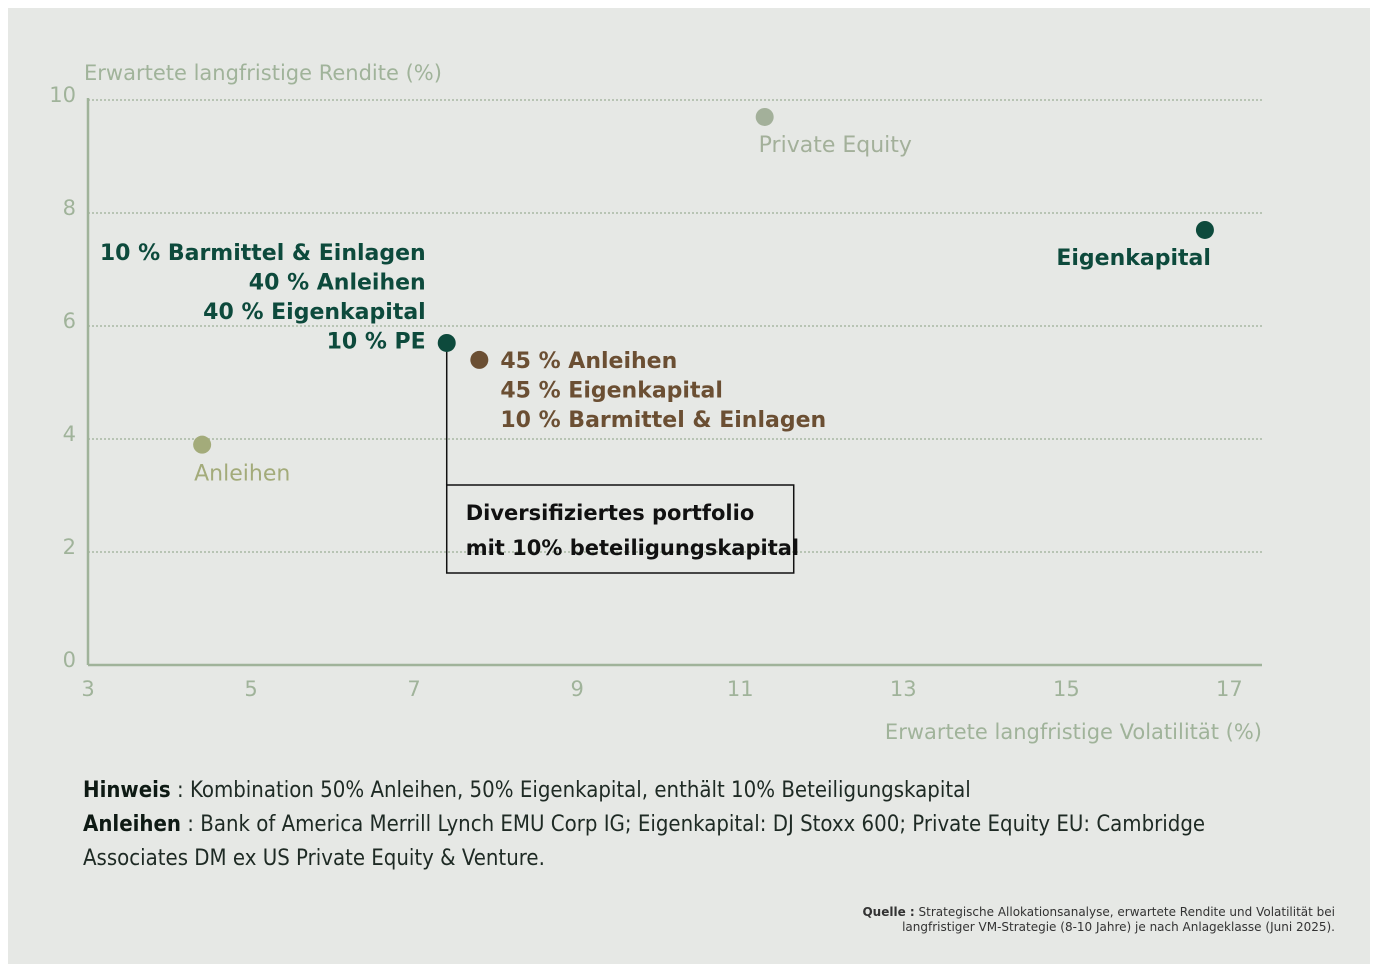  I want to click on x-tick-label: 13, so click(903, 689).